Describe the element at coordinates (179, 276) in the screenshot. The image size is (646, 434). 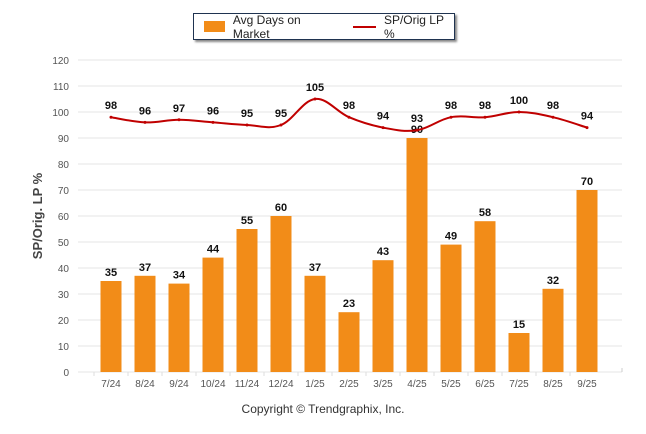
I see `bar-data-label: 34` at that location.